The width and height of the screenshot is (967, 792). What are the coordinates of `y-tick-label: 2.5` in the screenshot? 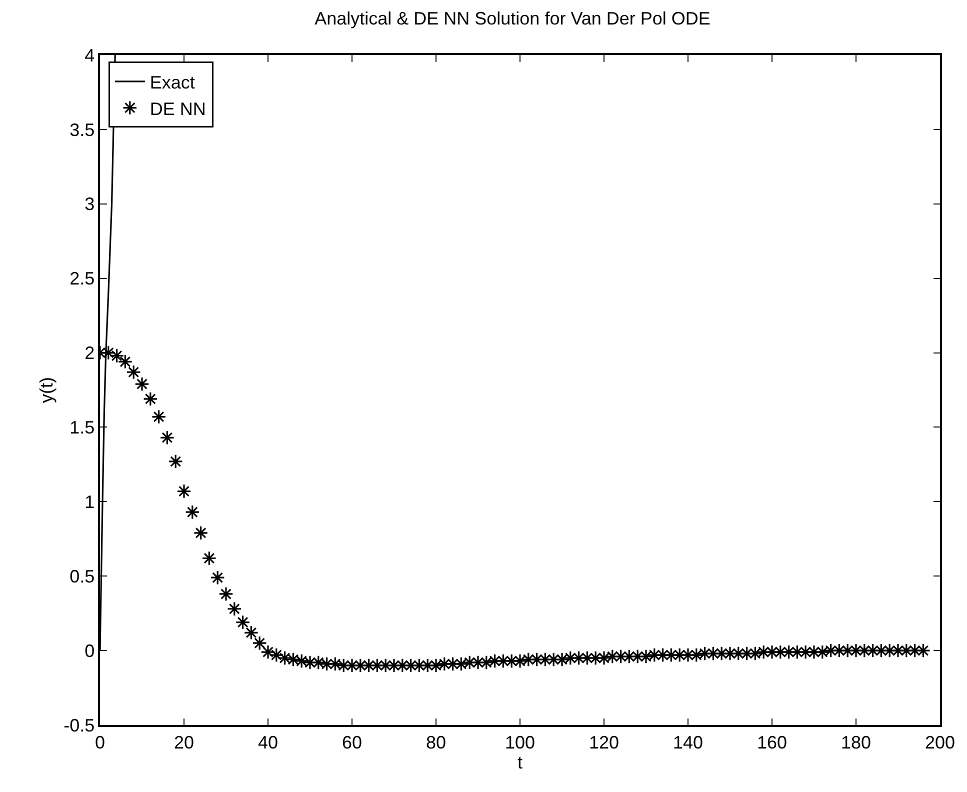 It's located at (82, 278).